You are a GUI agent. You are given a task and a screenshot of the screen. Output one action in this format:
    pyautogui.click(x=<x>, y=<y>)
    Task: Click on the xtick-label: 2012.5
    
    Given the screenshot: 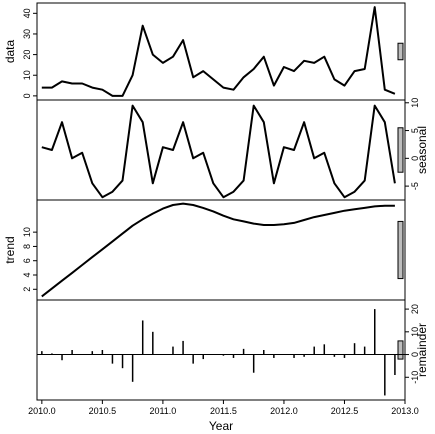 What is the action you would take?
    pyautogui.click(x=345, y=411)
    